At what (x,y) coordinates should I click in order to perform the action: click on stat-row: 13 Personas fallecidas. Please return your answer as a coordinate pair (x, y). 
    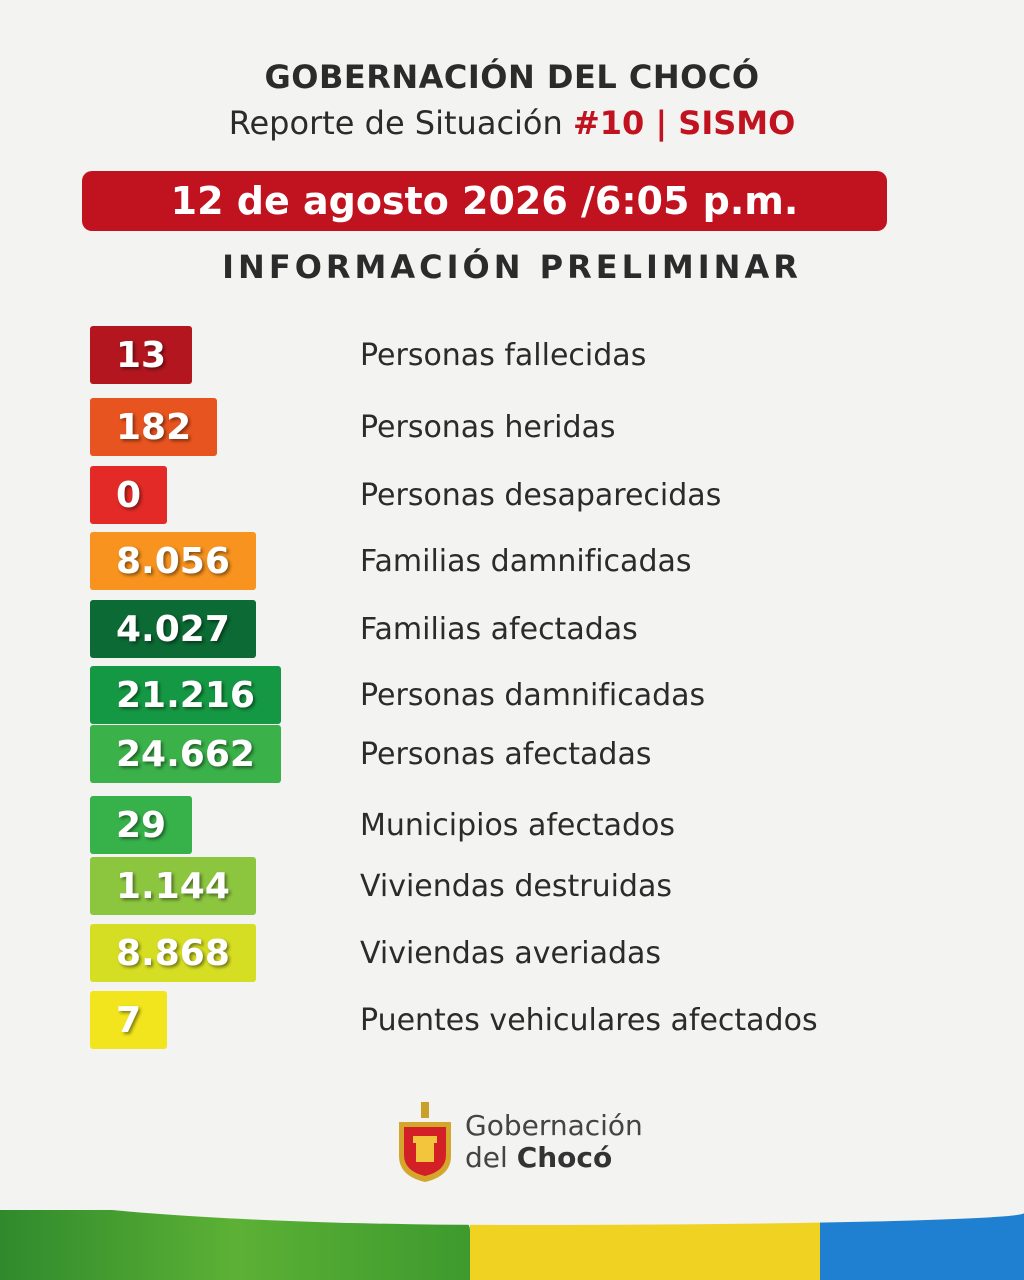
    Looking at the image, I should click on (368, 355).